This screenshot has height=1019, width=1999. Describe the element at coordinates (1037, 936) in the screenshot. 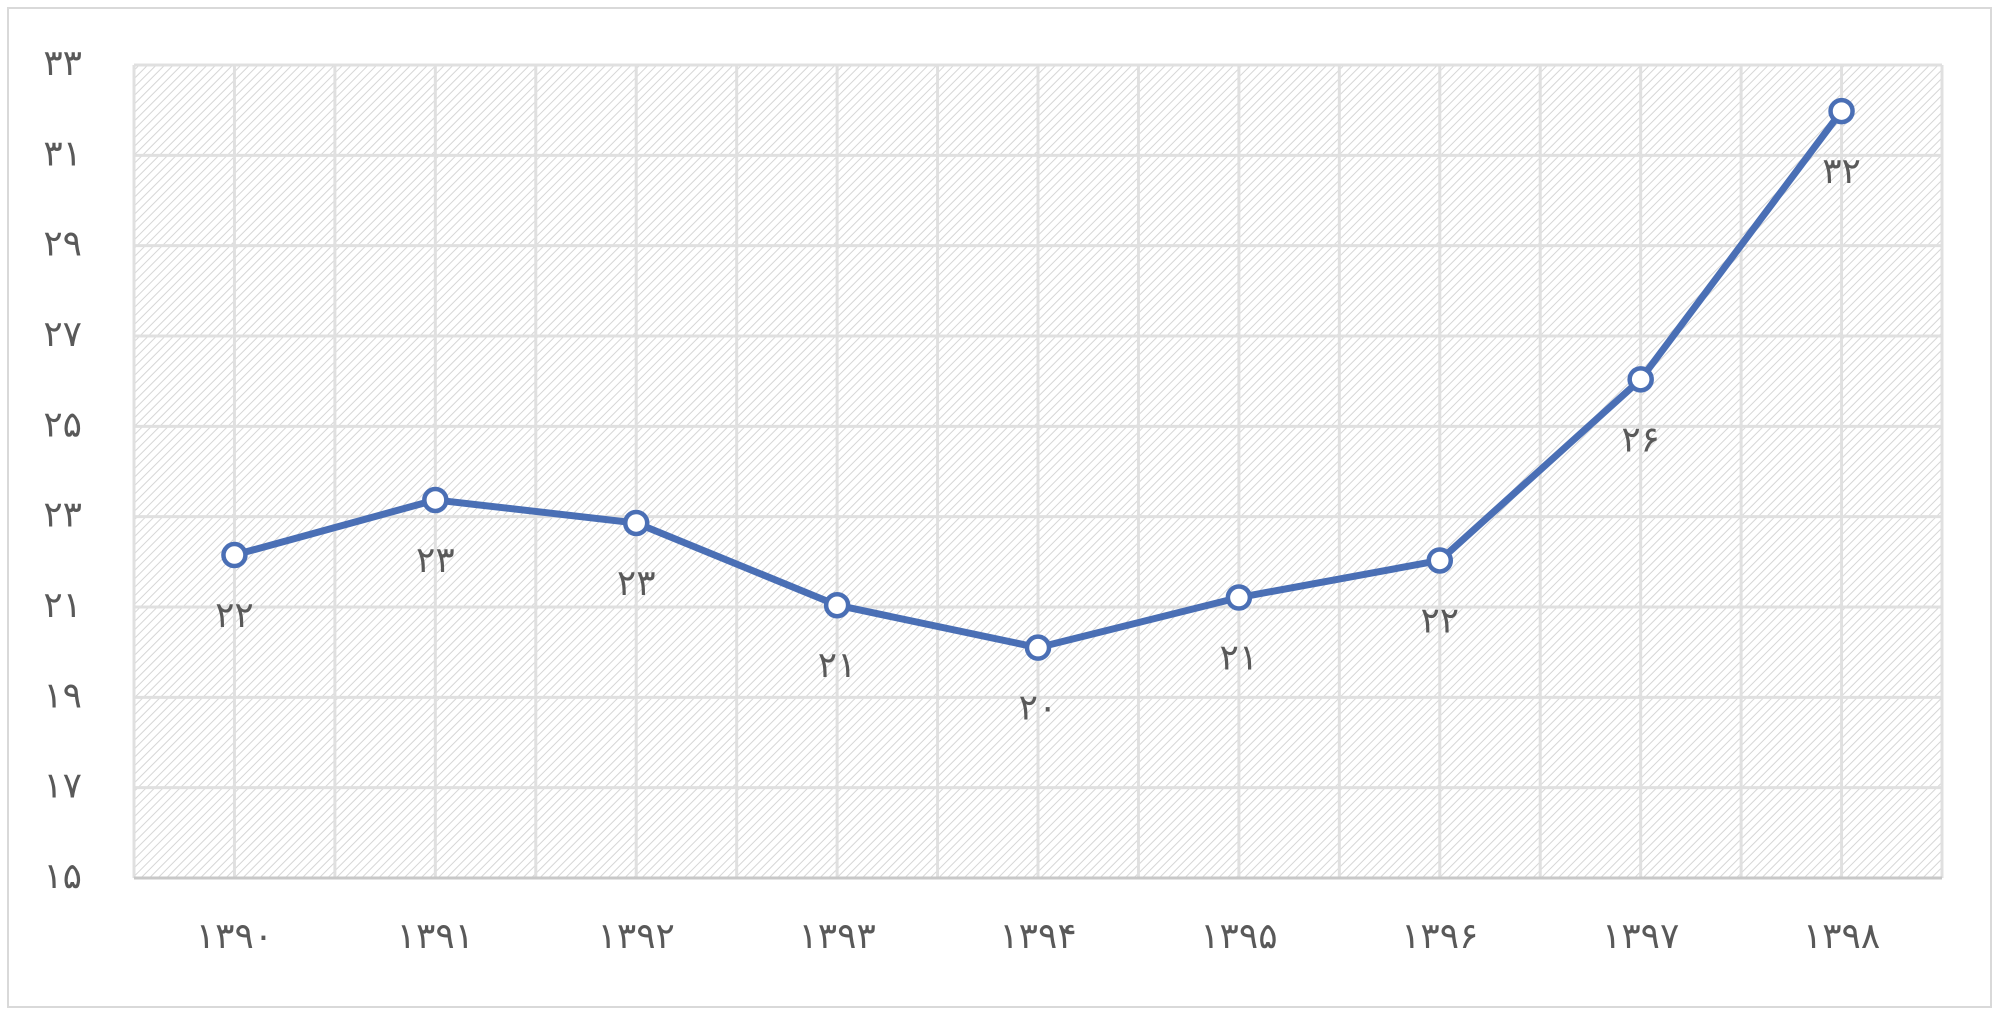

I see `x-tick-label: ۱۳۹۴` at that location.